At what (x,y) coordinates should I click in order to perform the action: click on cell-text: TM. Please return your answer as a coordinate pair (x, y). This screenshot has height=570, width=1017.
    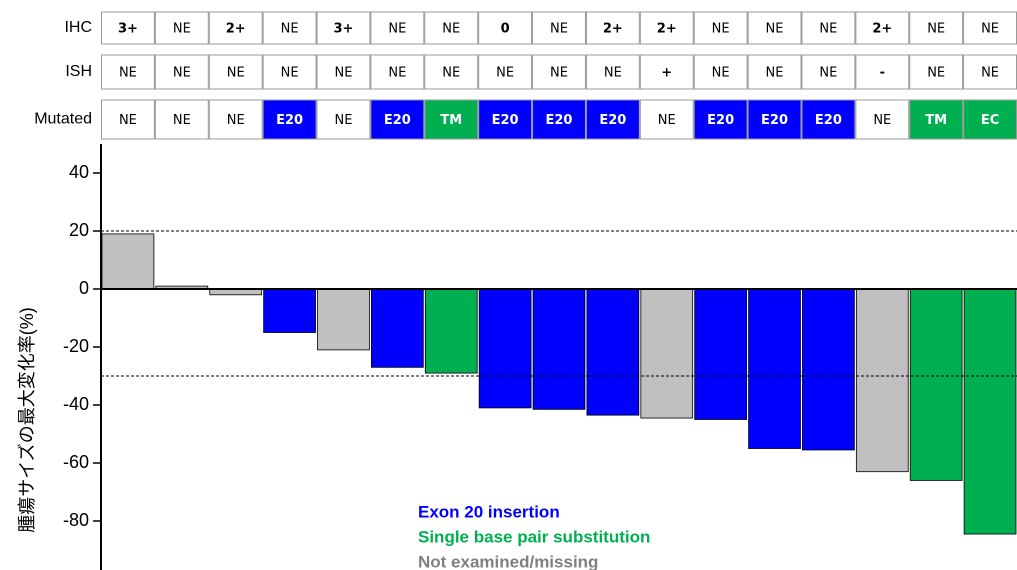
    Looking at the image, I should click on (936, 120).